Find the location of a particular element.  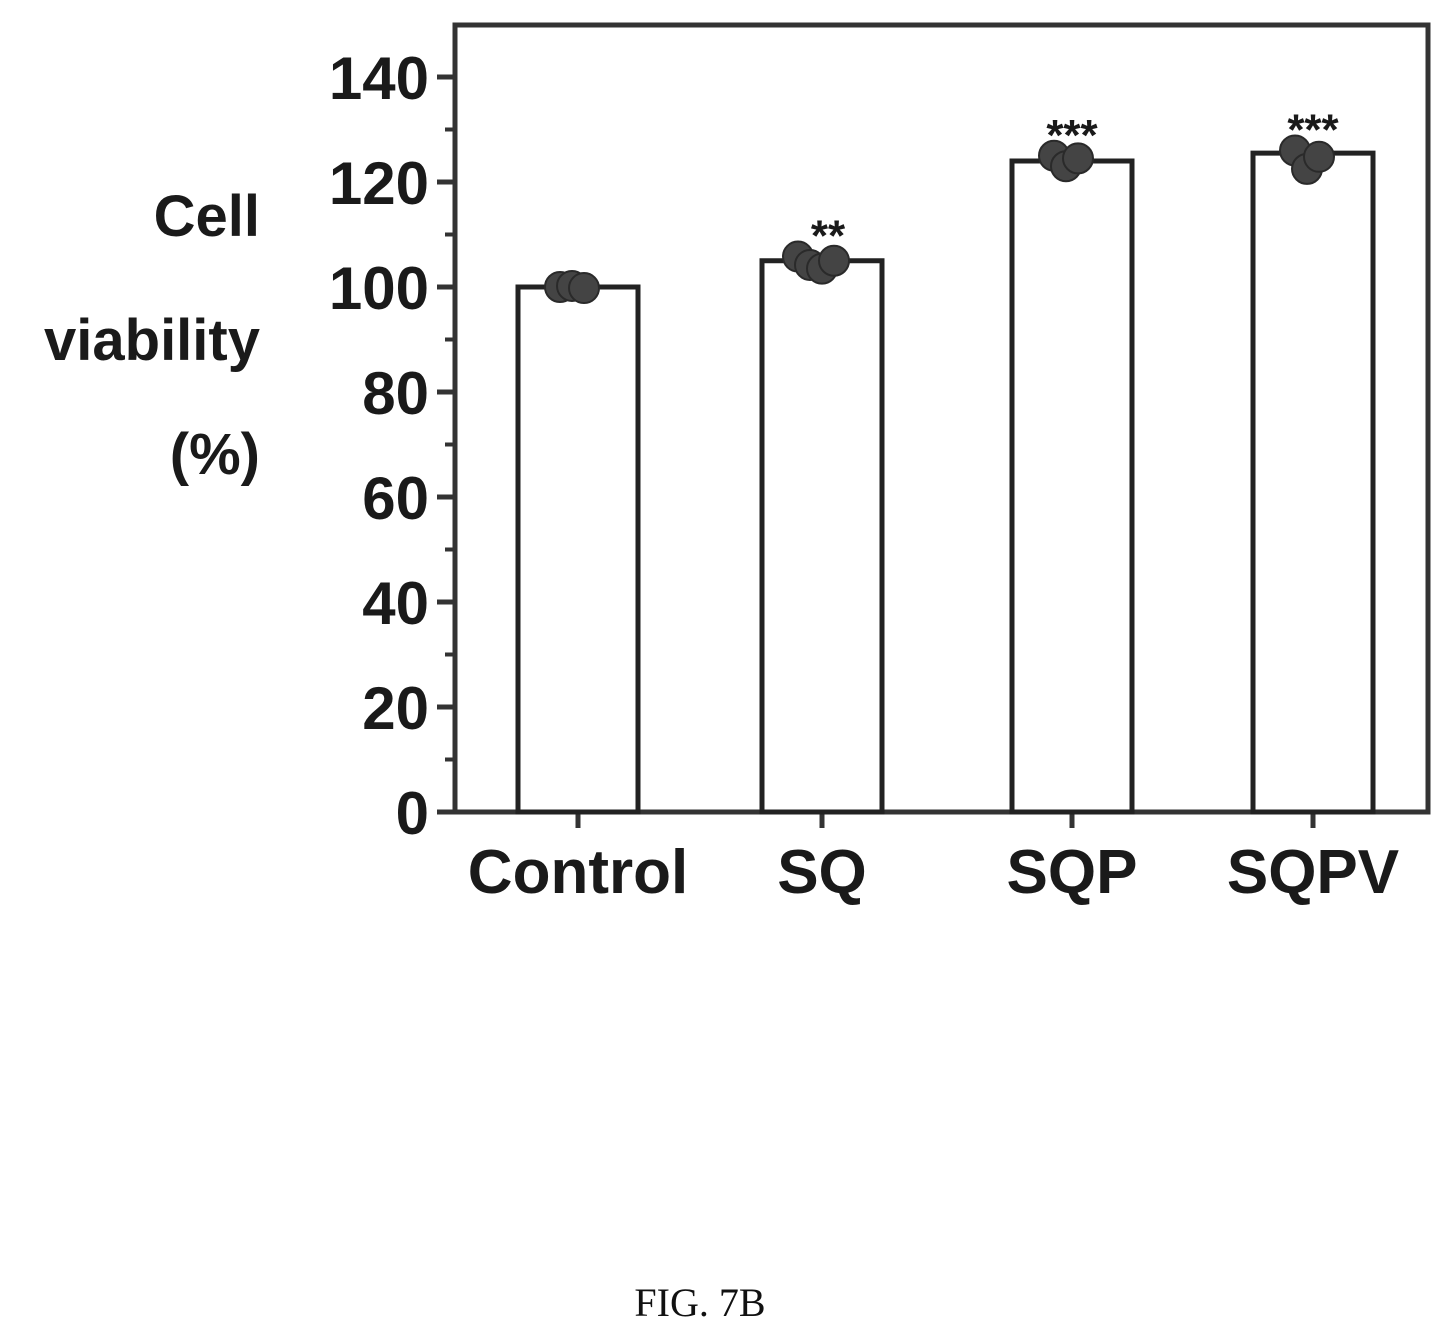

y-tick-label: 40 is located at coordinates (395, 603).